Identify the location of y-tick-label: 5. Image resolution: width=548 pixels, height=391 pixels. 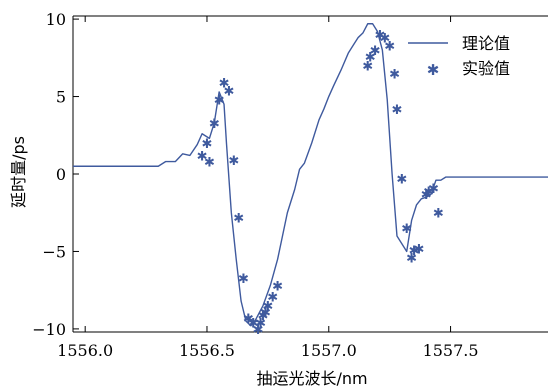
(61, 97).